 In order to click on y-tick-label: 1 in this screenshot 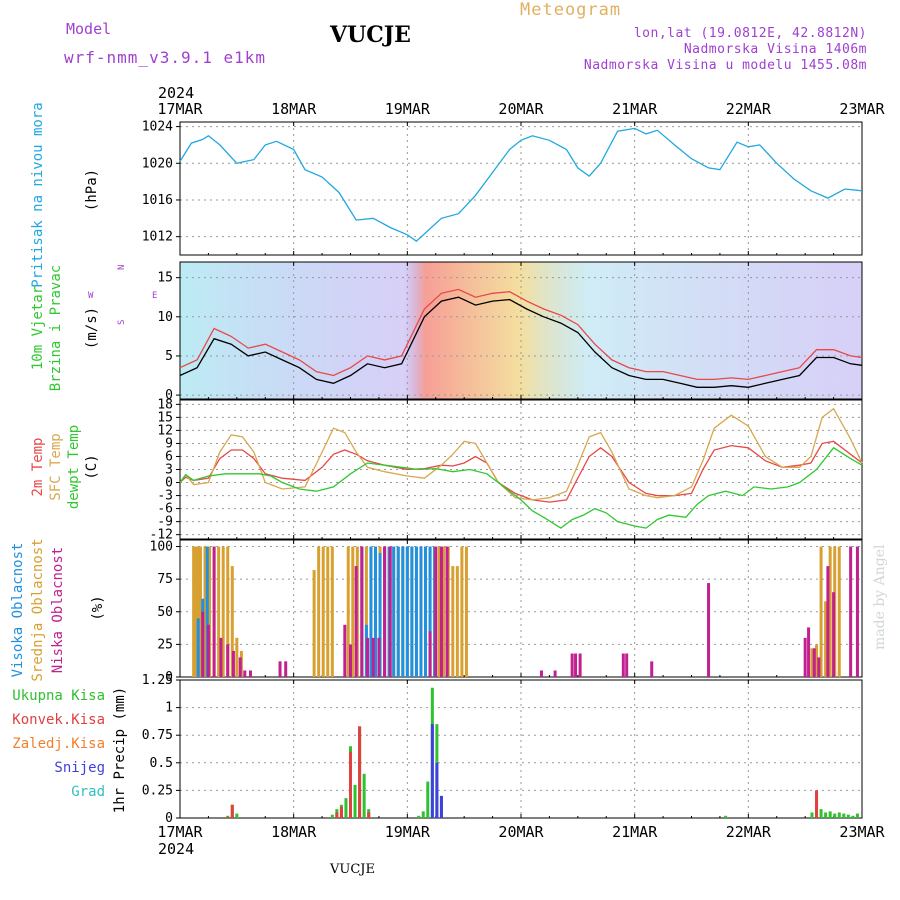, I will do `click(169, 708)`.